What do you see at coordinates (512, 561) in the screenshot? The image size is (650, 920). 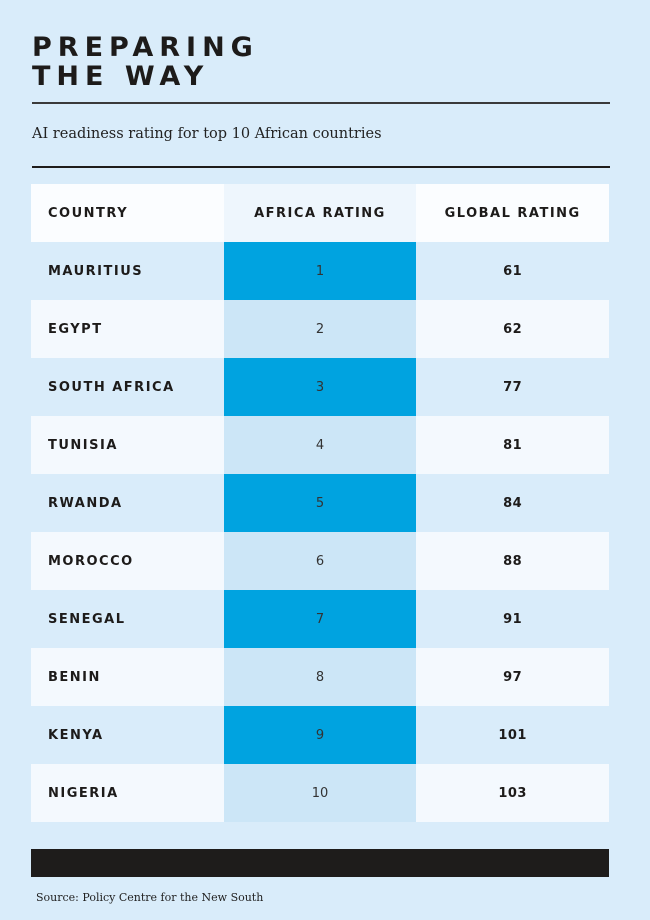 I see `global-rating-cell: 88` at bounding box center [512, 561].